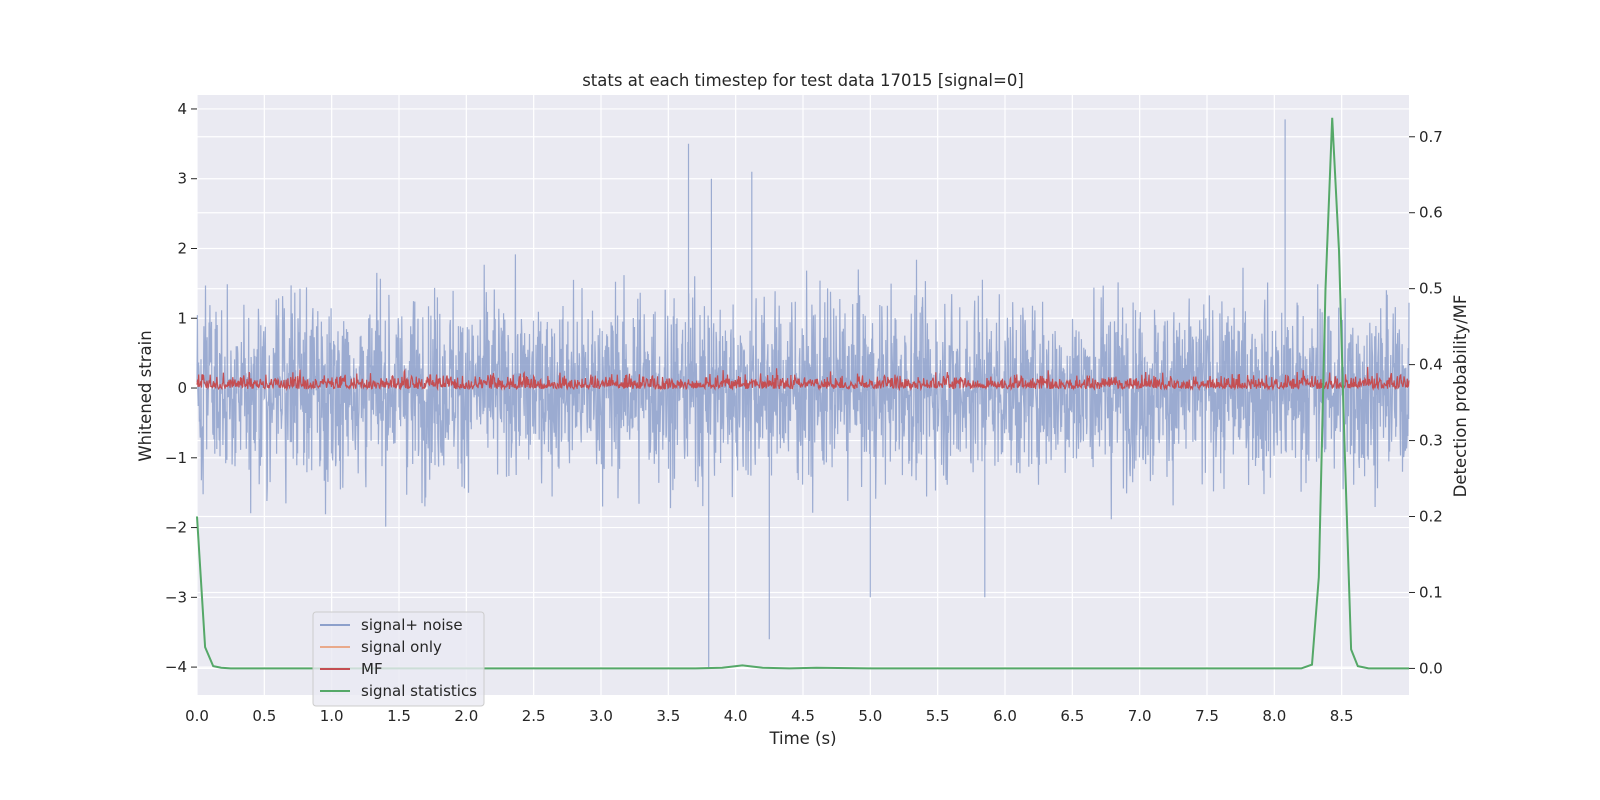 This screenshot has width=1600, height=800. Describe the element at coordinates (176, 528) in the screenshot. I see `y-tick-label: −2` at that location.